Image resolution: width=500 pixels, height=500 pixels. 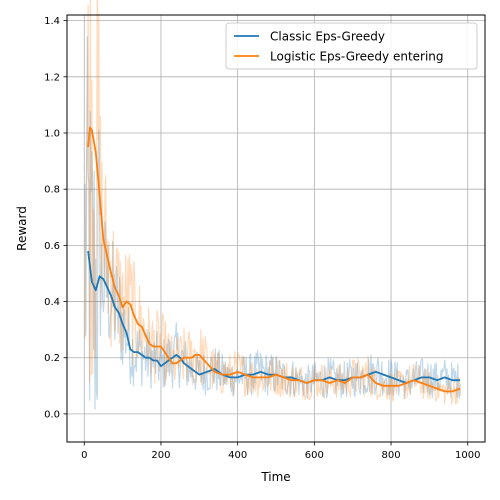 I want to click on y-tick-label: 1.0, so click(x=52, y=133).